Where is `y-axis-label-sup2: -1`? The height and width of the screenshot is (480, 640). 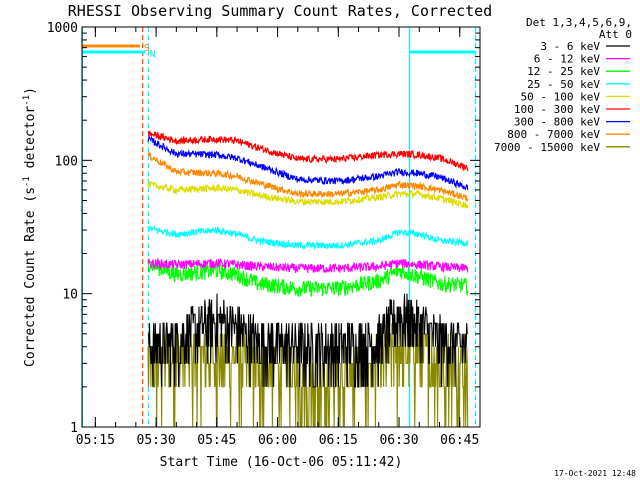 y-axis-label-sup2: -1 is located at coordinates (27, 100).